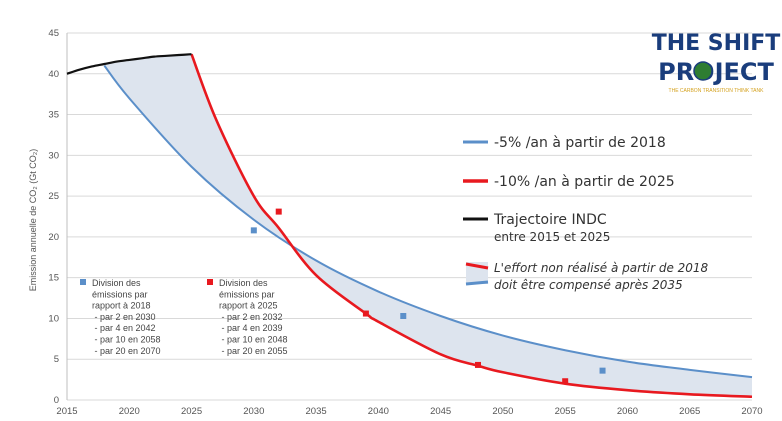 Image resolution: width=782 pixels, height=421 pixels. I want to click on ann-red-line-6: - par 20 en 2055, so click(253, 351).